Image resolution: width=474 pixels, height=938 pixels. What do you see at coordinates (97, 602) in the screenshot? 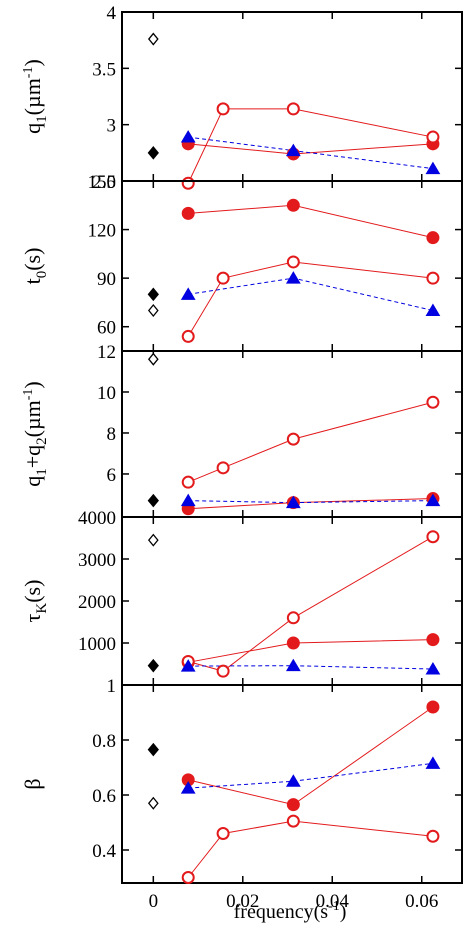
I see `y-tick-label: 2000` at bounding box center [97, 602].